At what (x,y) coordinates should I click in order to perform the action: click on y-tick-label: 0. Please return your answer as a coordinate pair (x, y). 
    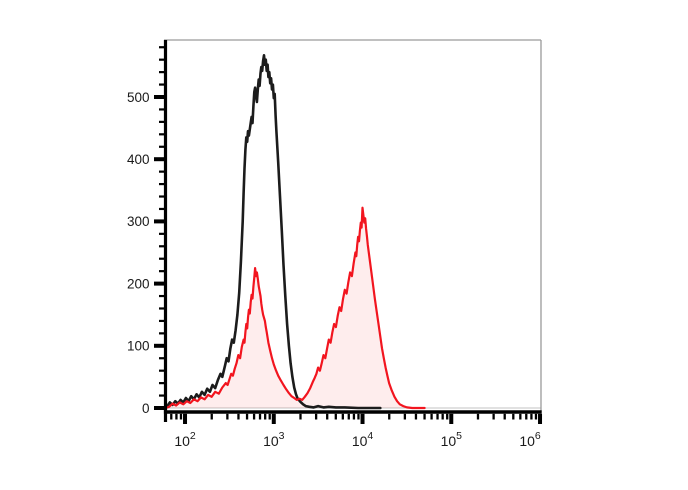
    Looking at the image, I should click on (146, 408).